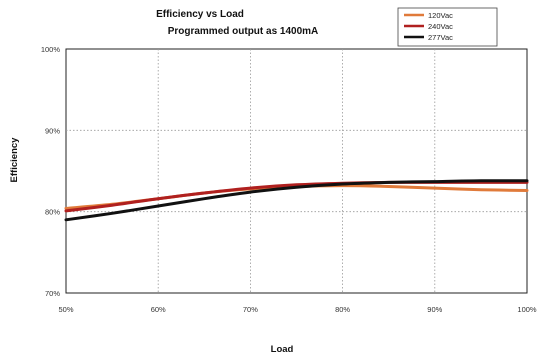 The width and height of the screenshot is (540, 358). I want to click on chart-subtitle: Programmed output as 1400mA, so click(243, 31).